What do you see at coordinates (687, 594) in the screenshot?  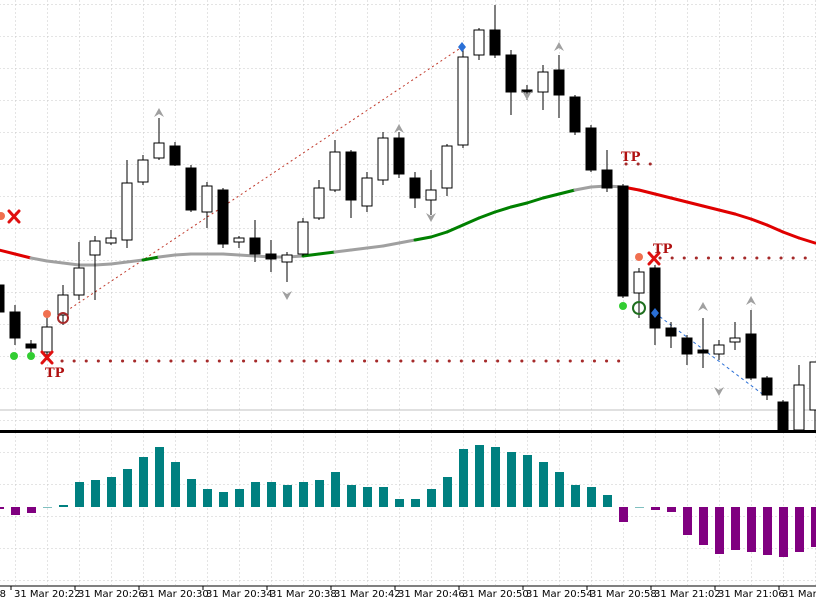 I see `x-tick-label: 31 Mar 21:02` at bounding box center [687, 594].